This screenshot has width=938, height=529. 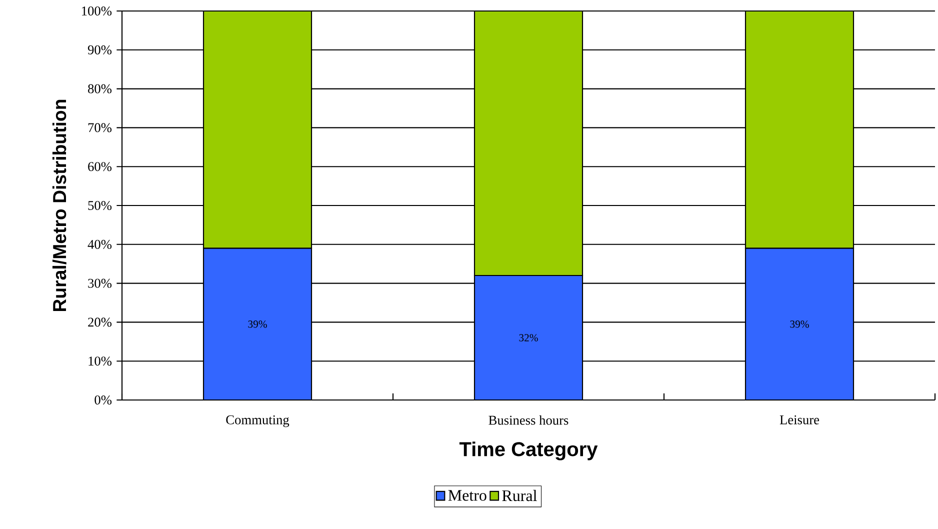 What do you see at coordinates (100, 322) in the screenshot?
I see `y-tick-label: 20%` at bounding box center [100, 322].